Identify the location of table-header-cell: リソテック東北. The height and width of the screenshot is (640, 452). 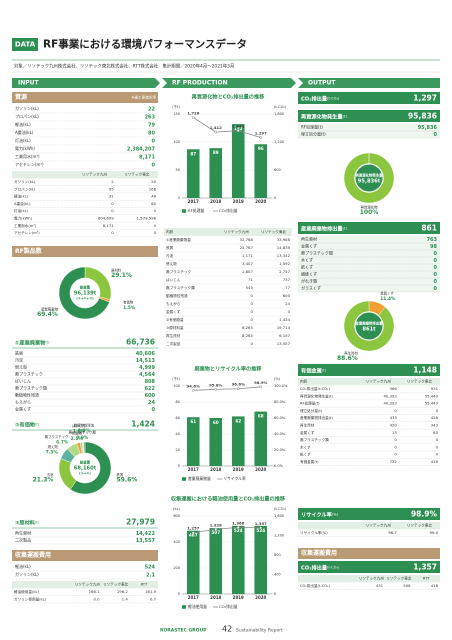
(274, 231).